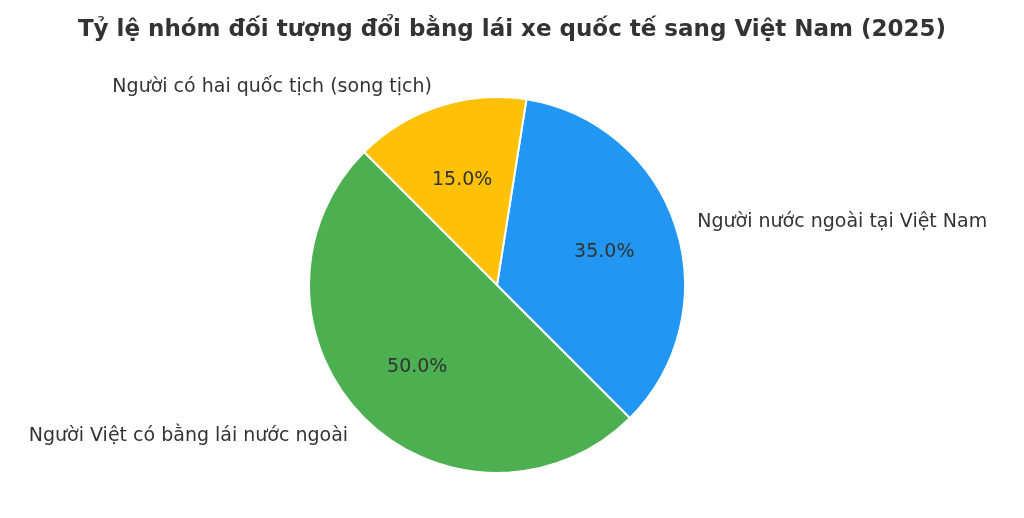  What do you see at coordinates (272, 84) in the screenshot?
I see `slice-label: Người có hai quốc tịch (song tịch)` at bounding box center [272, 84].